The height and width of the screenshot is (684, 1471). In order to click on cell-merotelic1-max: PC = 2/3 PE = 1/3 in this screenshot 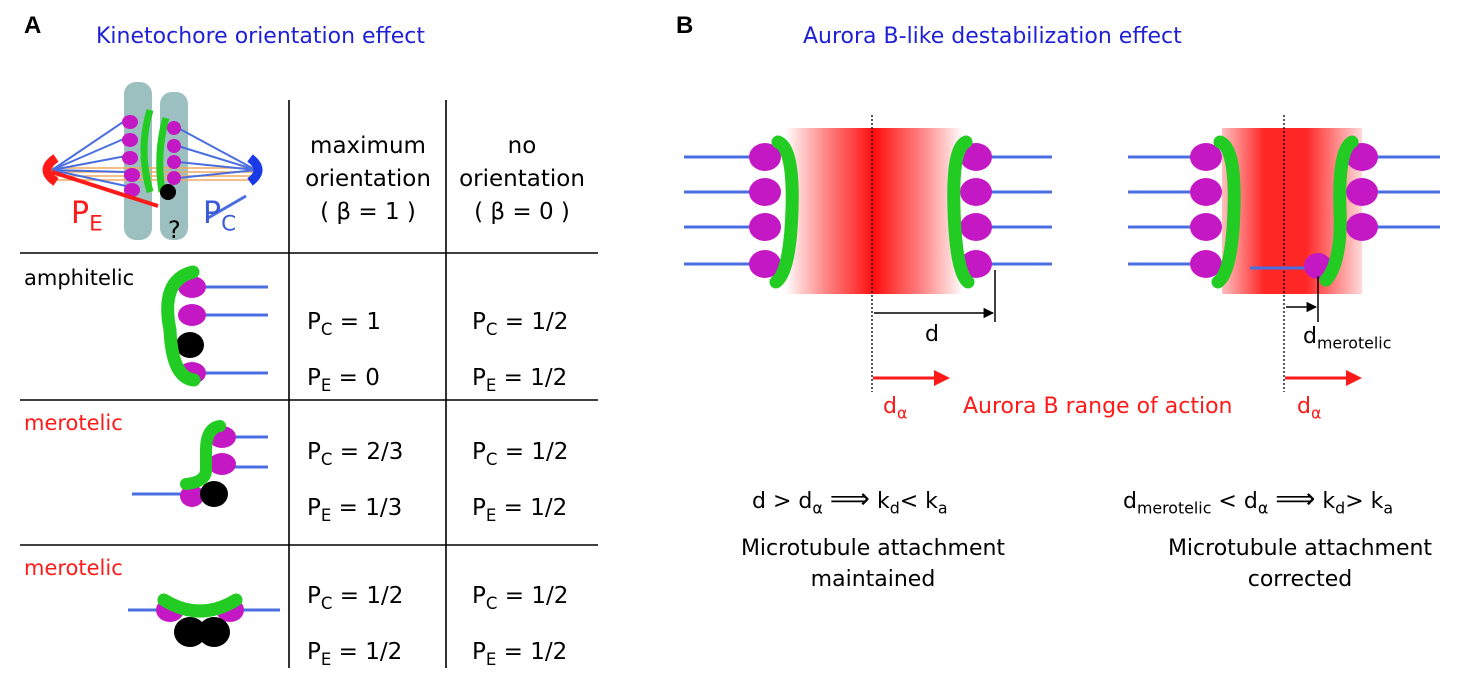, I will do `click(355, 482)`.